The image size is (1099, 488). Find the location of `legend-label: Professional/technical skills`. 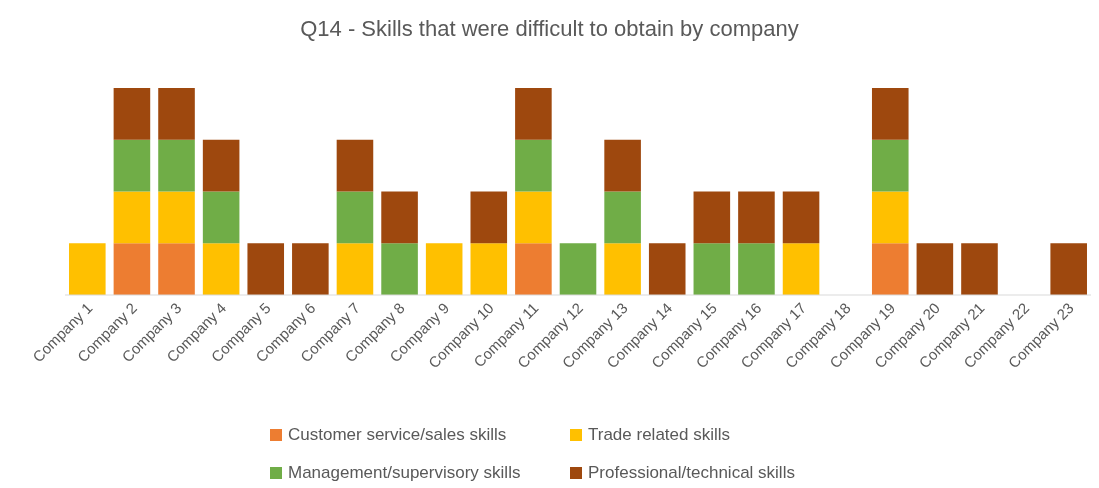

legend-label: Professional/technical skills is located at coordinates (691, 472).